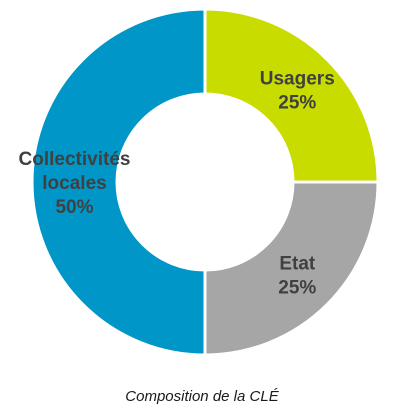  I want to click on slice-name-label: locales, so click(74, 183).